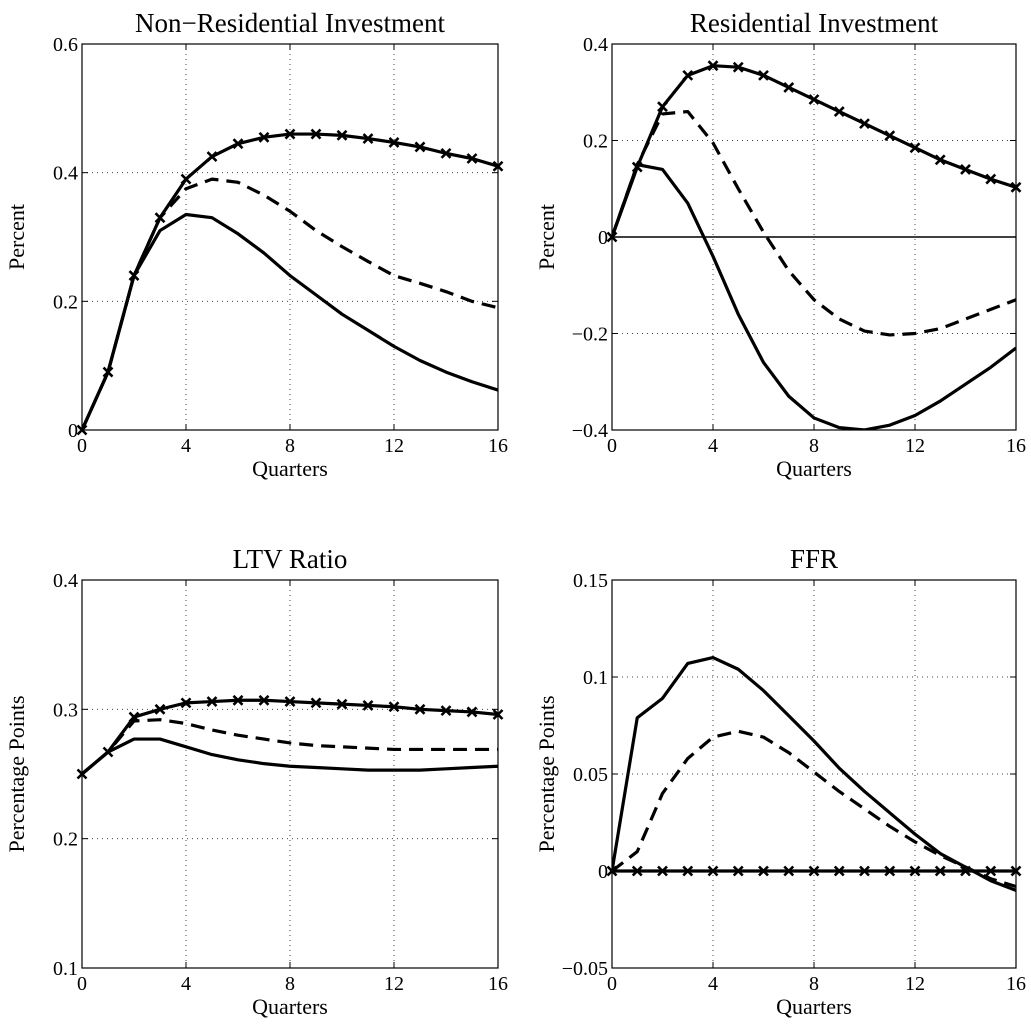 This screenshot has height=1030, width=1031. What do you see at coordinates (590, 335) in the screenshot?
I see `y-tick-label: −0.2` at bounding box center [590, 335].